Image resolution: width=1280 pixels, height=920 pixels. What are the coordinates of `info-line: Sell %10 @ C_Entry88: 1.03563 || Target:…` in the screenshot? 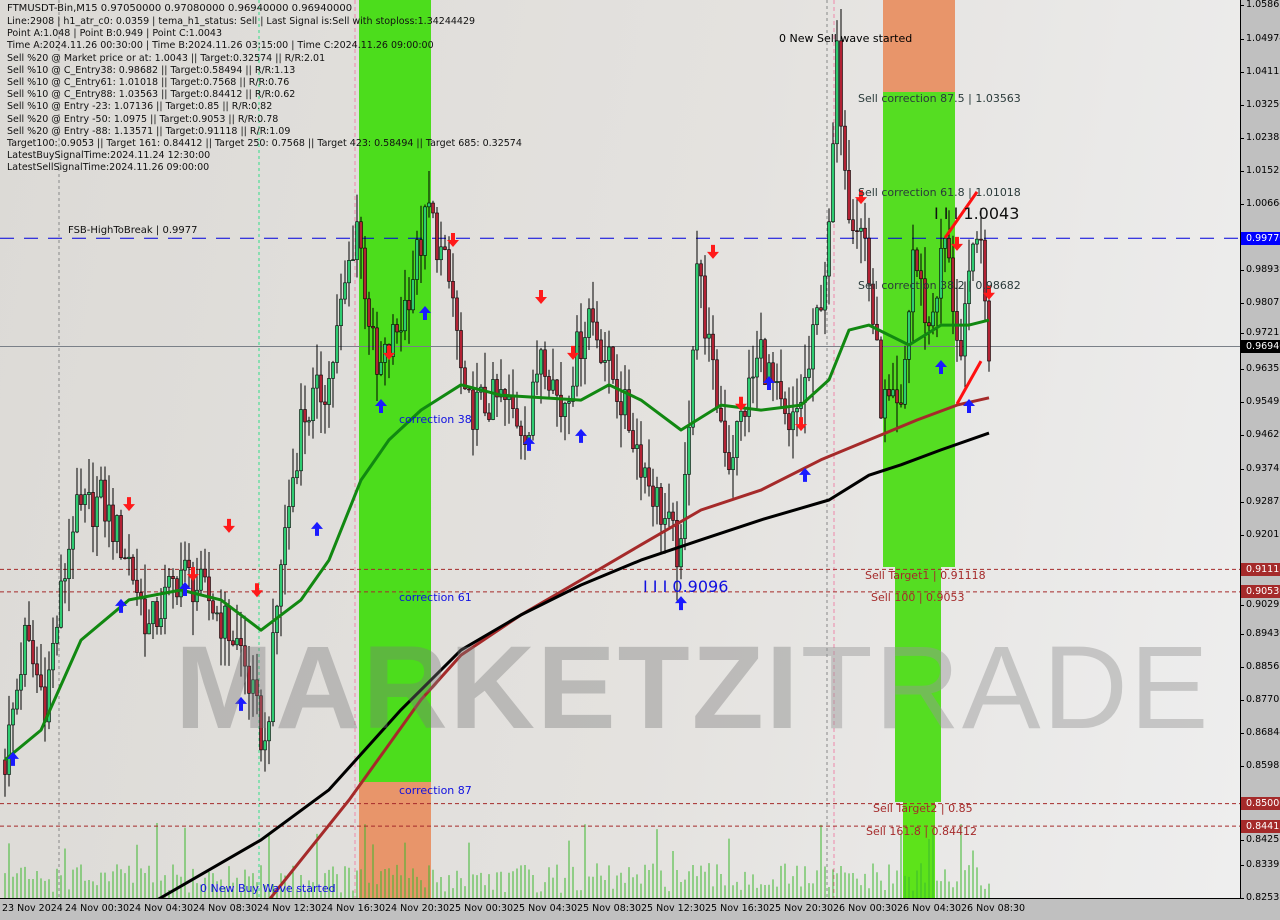 It's located at (151, 95).